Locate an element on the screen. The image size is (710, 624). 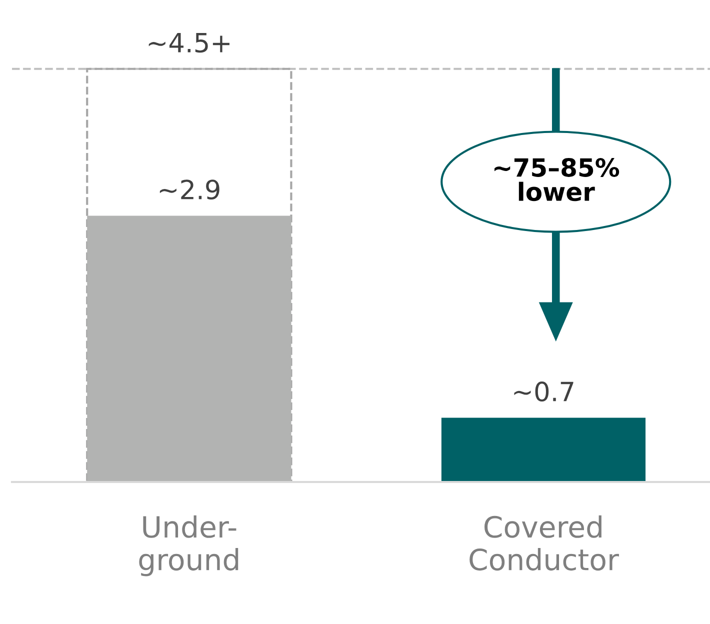
x-tick-label: Under- ground is located at coordinates (188, 545).